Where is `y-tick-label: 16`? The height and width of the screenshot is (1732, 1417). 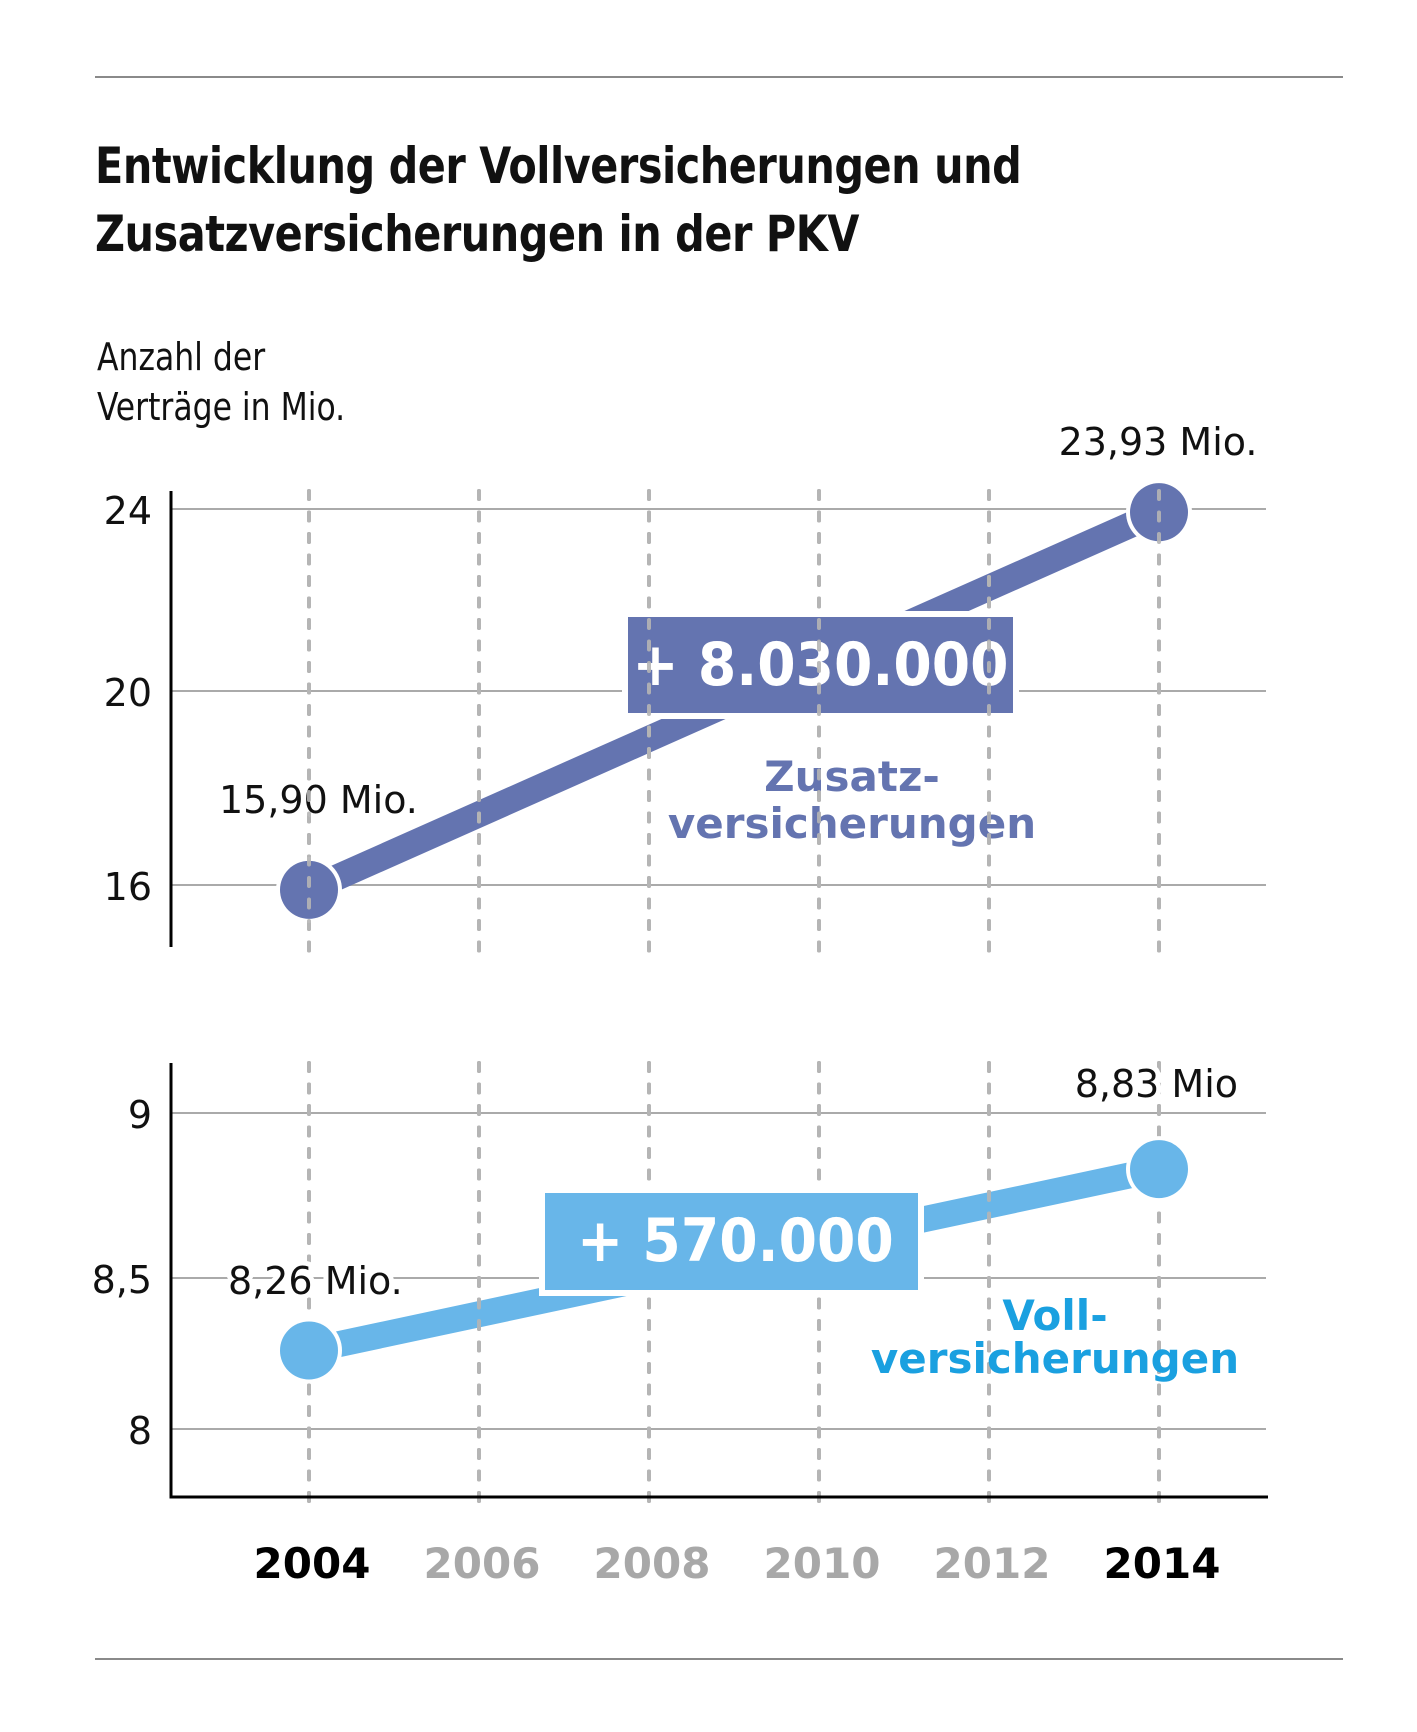 y-tick-label: 16 is located at coordinates (128, 887).